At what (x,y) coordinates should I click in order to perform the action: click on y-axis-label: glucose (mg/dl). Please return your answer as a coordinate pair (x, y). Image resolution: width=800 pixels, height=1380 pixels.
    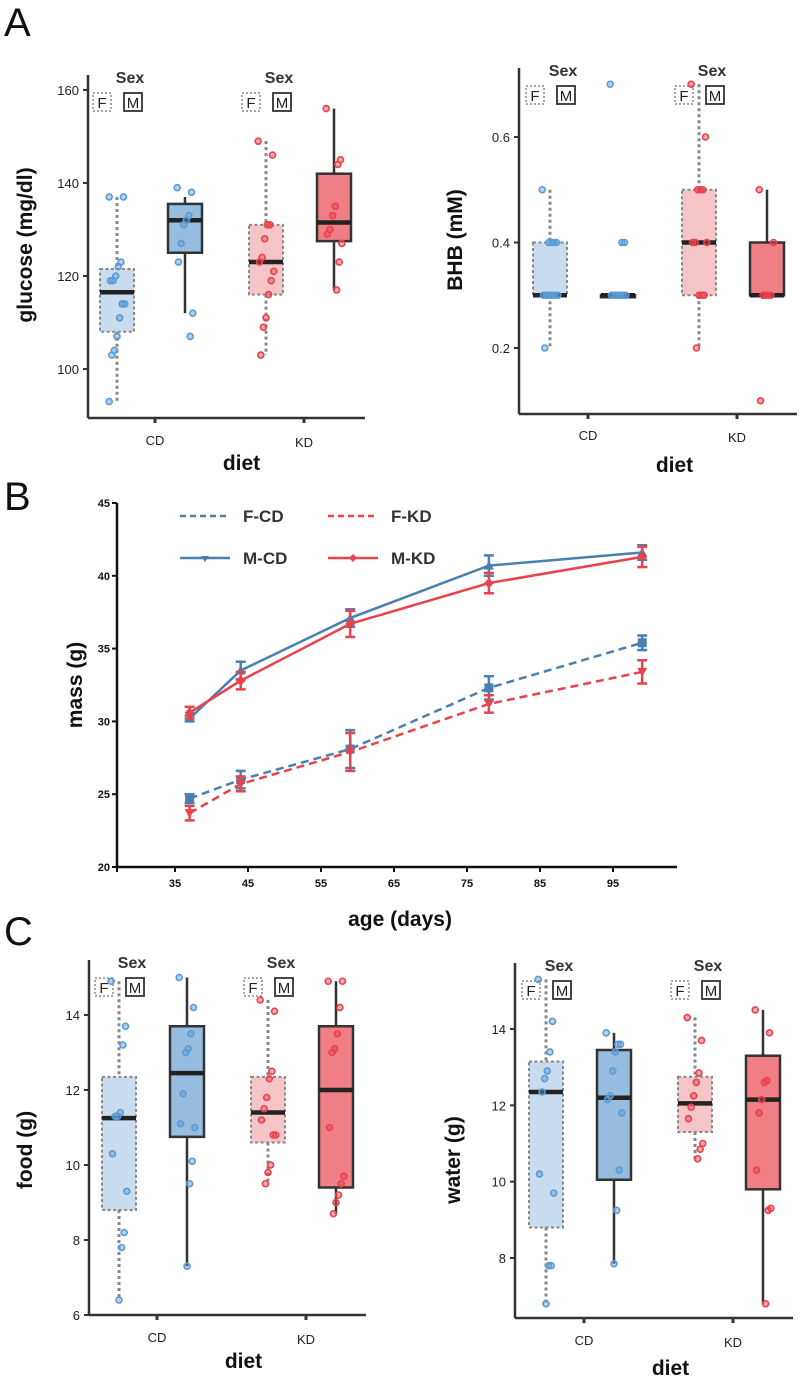
    Looking at the image, I should click on (25, 244).